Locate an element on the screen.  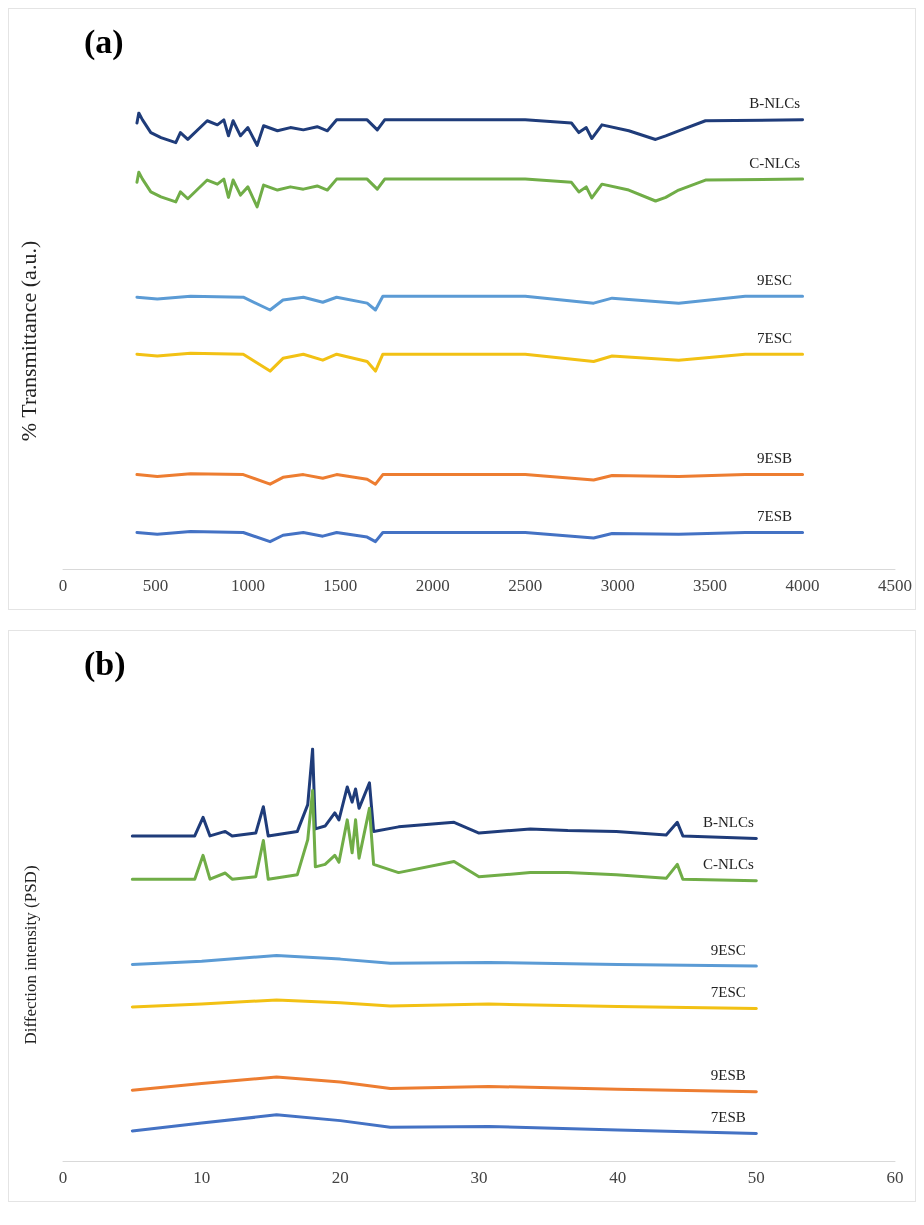
chart-title: (a) is located at coordinates (104, 41).